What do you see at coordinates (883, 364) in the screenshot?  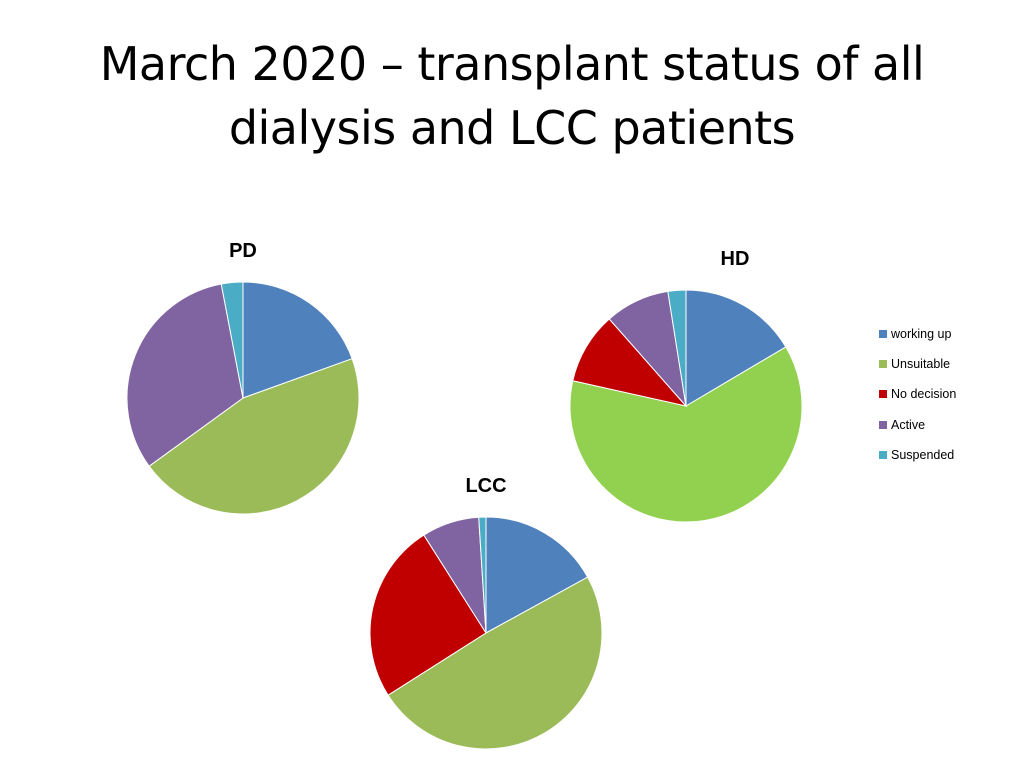 I see `legend-swatch-unsuitable` at bounding box center [883, 364].